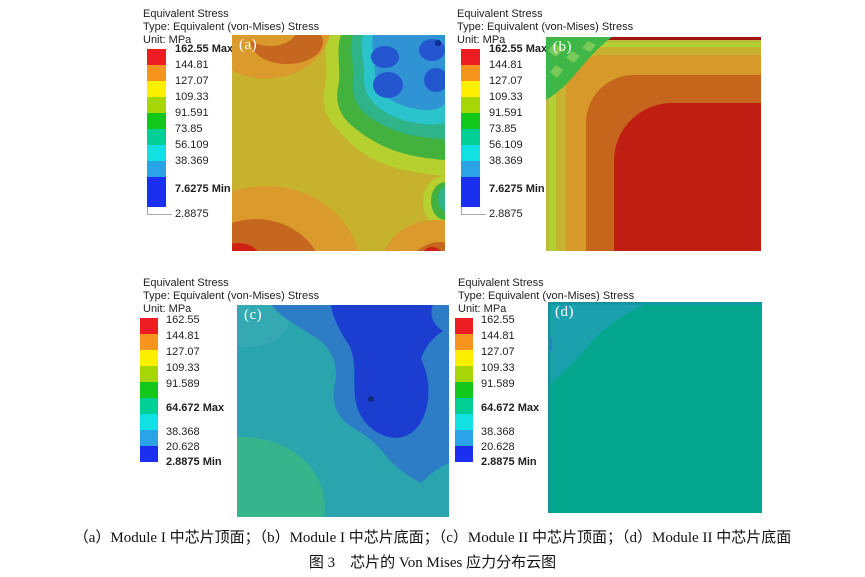 The image size is (865, 577). I want to click on contour-b-svg, so click(653, 144).